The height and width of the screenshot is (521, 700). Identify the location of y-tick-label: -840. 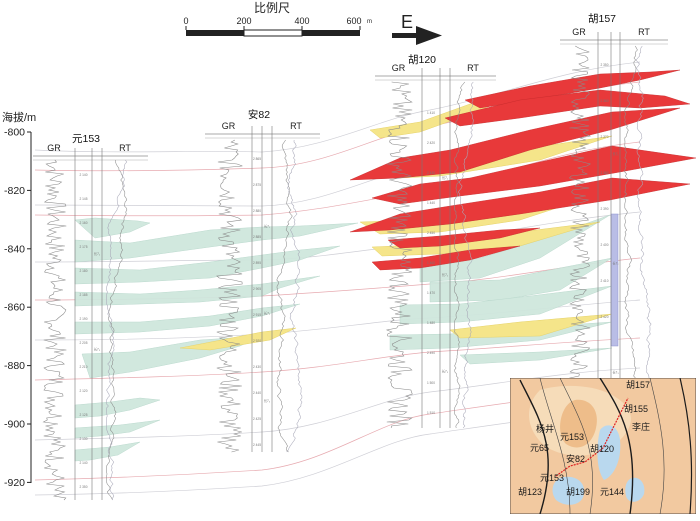
(14, 249).